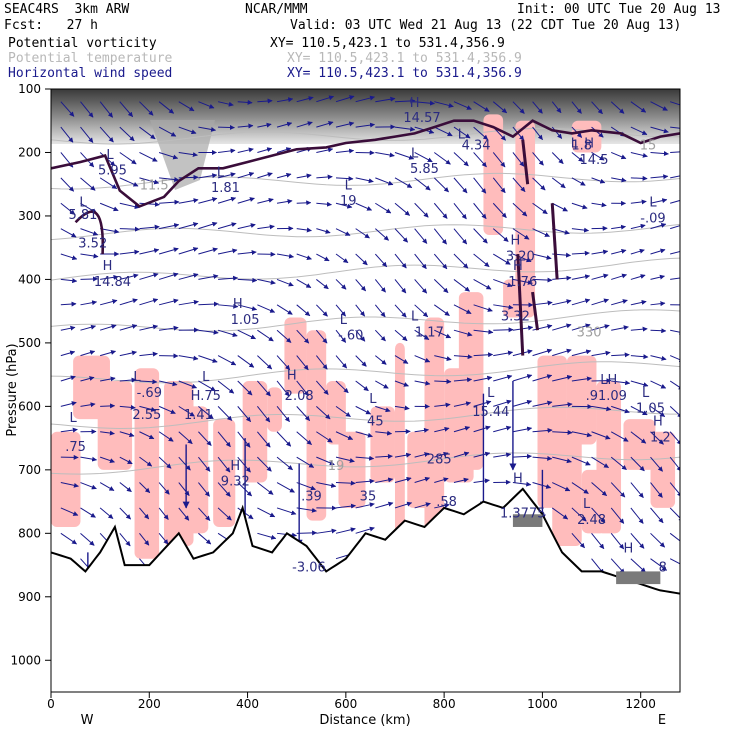 Image resolution: width=740 pixels, height=740 pixels. What do you see at coordinates (424, 169) in the screenshot?
I see `extremum-label: 5.85` at bounding box center [424, 169].